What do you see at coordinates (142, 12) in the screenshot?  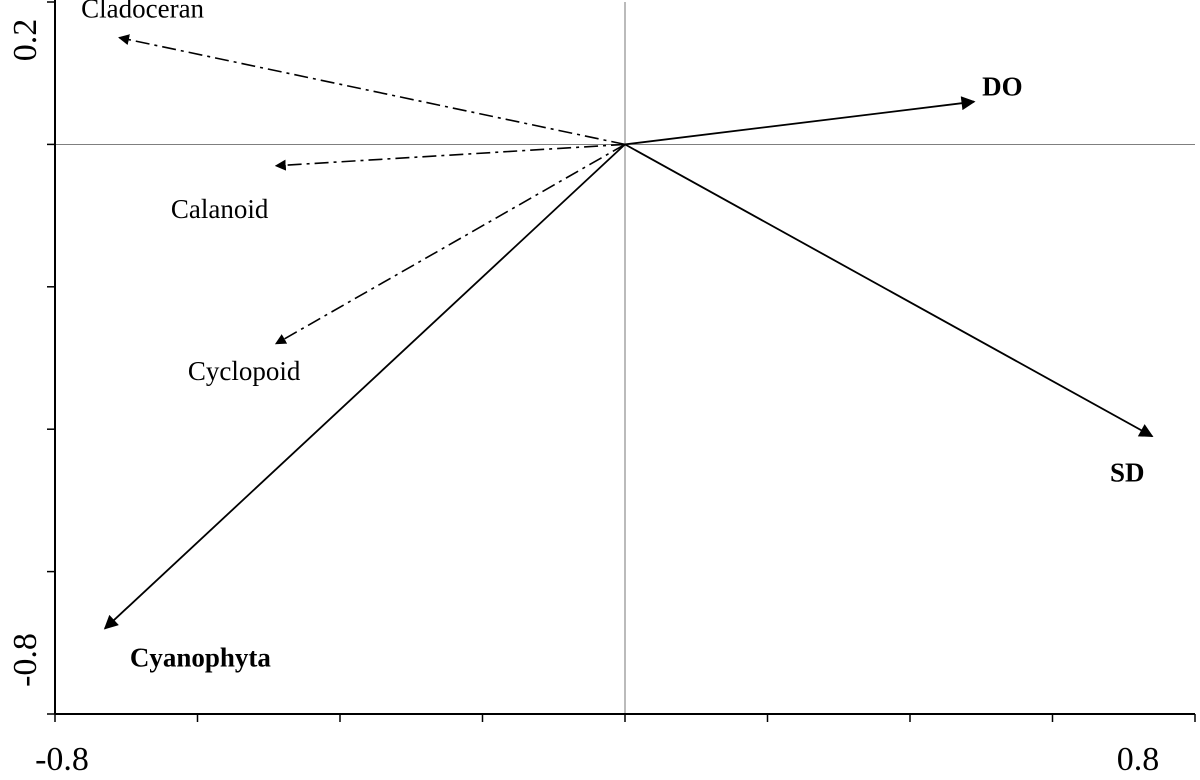 I see `cladoceran-label: Cladoceran` at bounding box center [142, 12].